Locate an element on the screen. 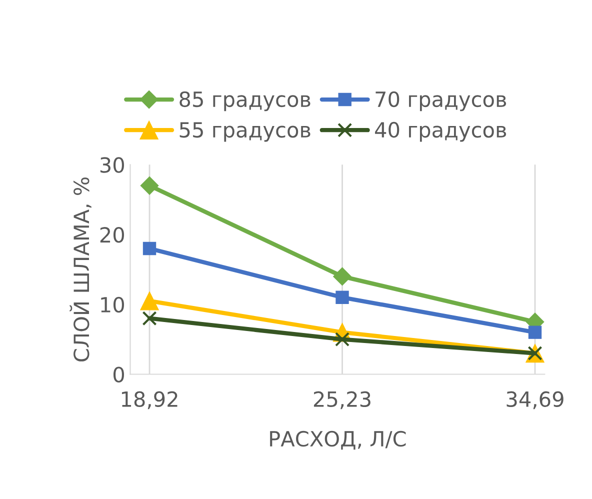 This screenshot has height=499, width=592. y-tick-label: 30 is located at coordinates (112, 165).